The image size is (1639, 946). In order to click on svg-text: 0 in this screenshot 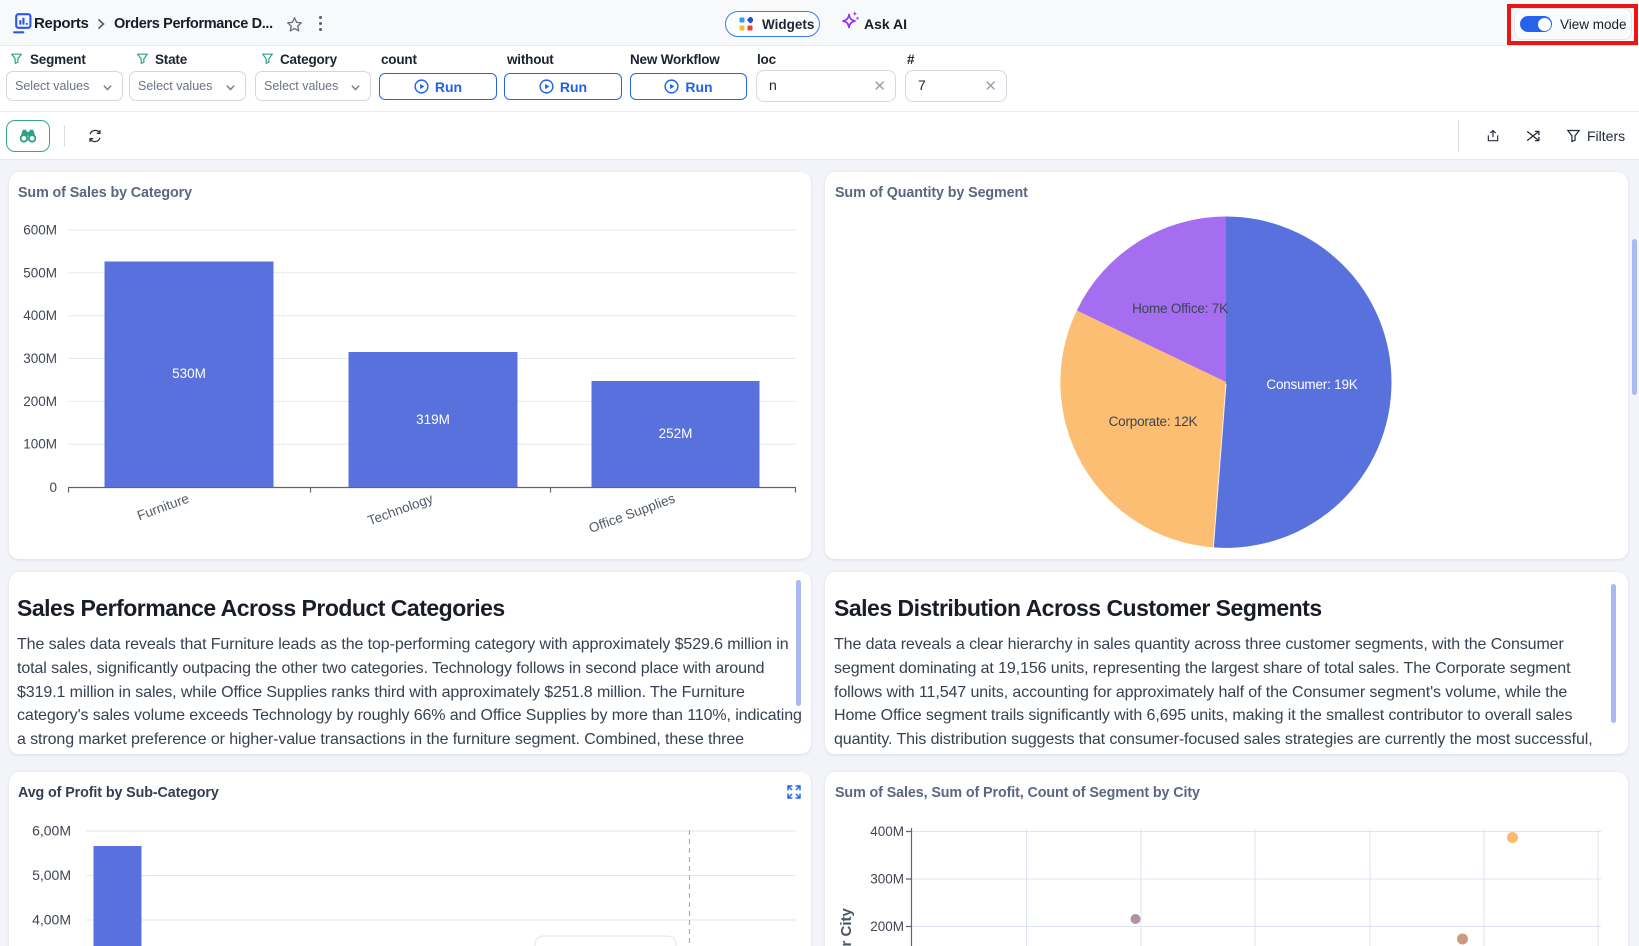, I will do `click(53, 487)`.